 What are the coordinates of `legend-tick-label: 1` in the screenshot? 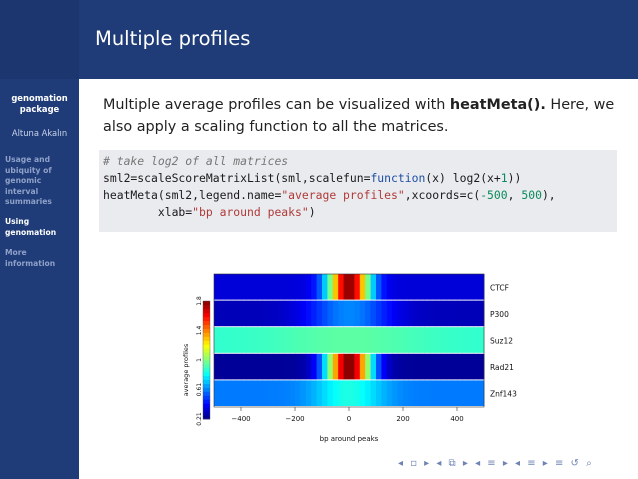 It's located at (199, 360).